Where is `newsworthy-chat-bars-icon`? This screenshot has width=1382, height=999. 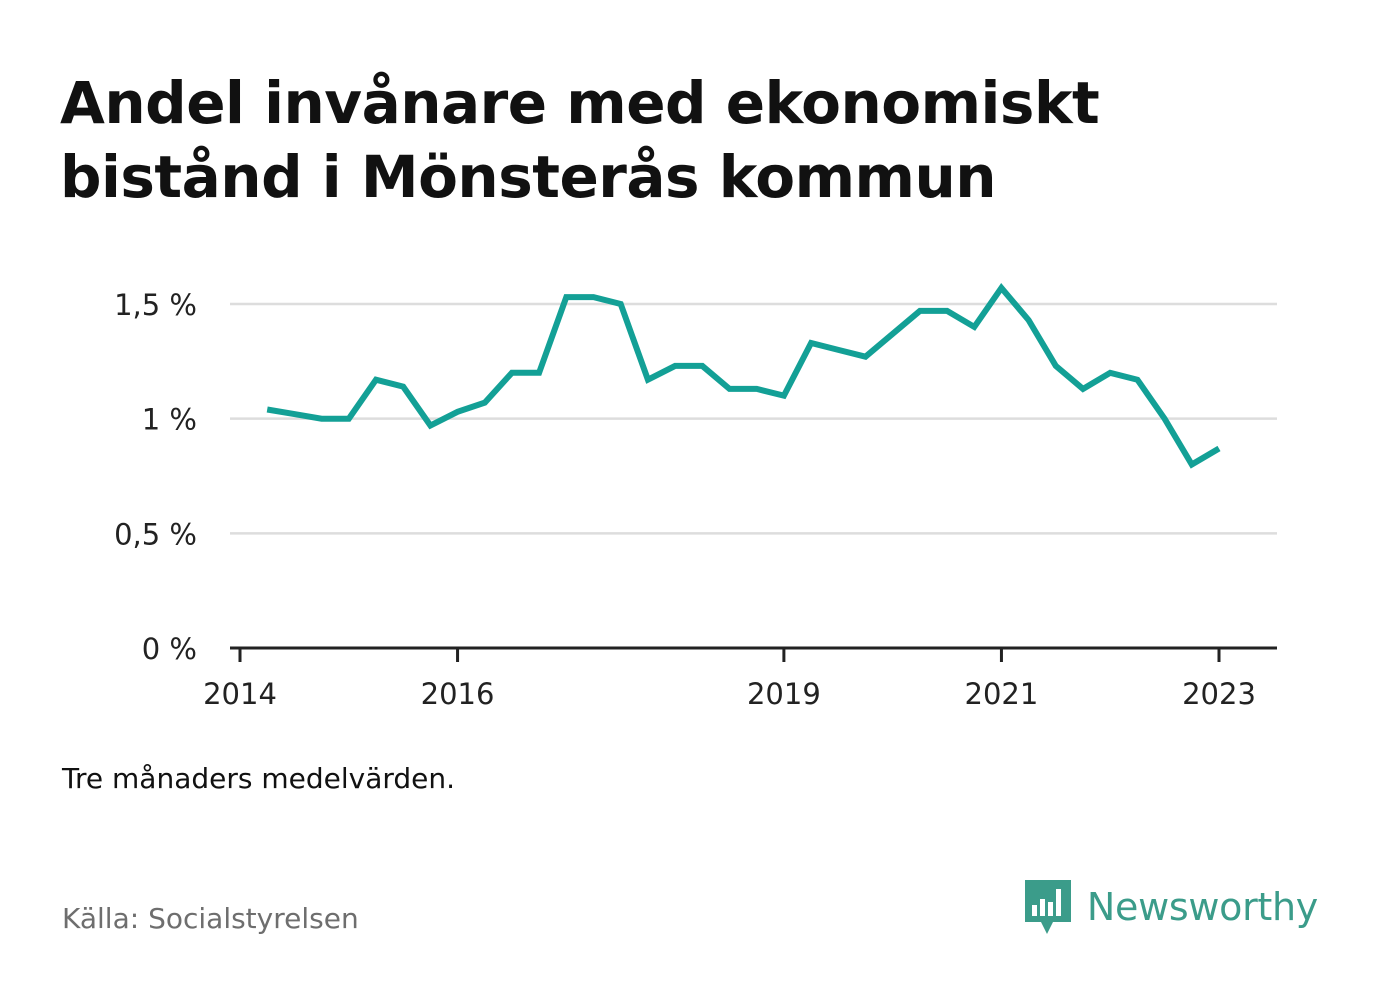
newsworthy-chat-bars-icon is located at coordinates (1047, 907).